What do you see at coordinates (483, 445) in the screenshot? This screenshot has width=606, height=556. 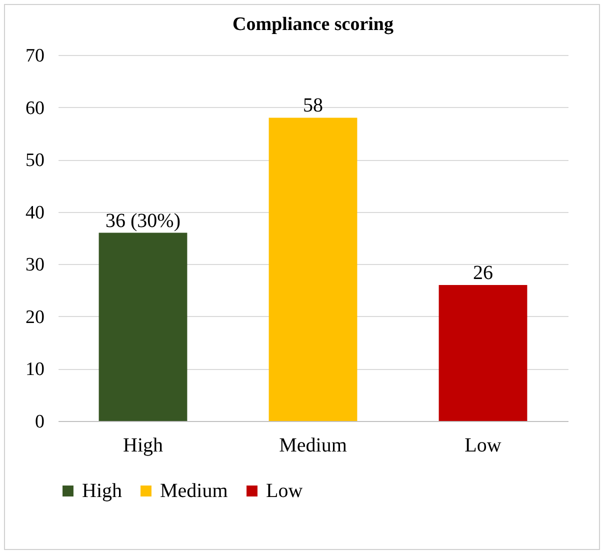 I see `x-tick-label: Low` at bounding box center [483, 445].